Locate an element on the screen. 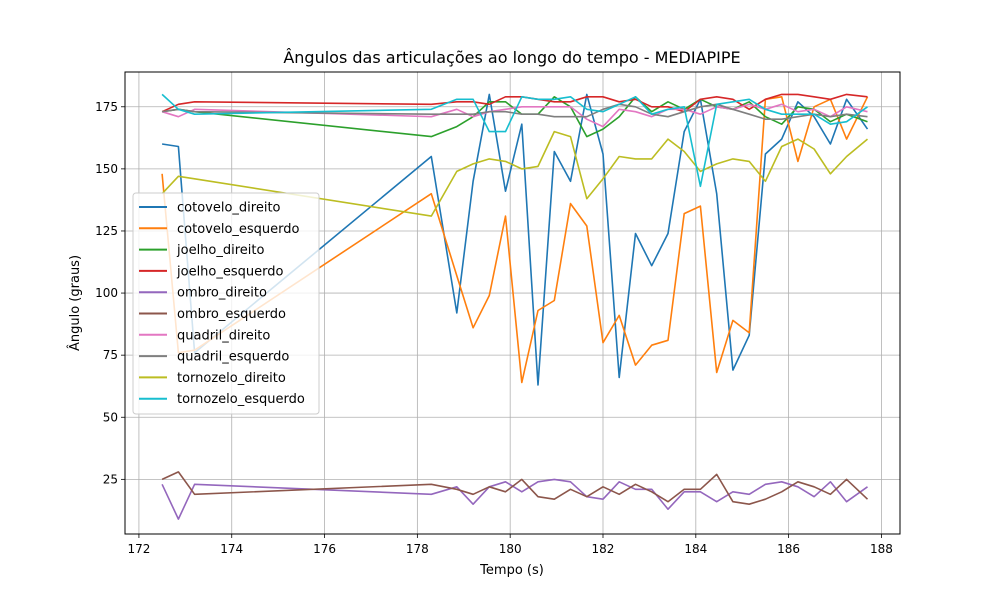 The image size is (1000, 600). legend-entry-label: cotovelo_direito is located at coordinates (229, 208).